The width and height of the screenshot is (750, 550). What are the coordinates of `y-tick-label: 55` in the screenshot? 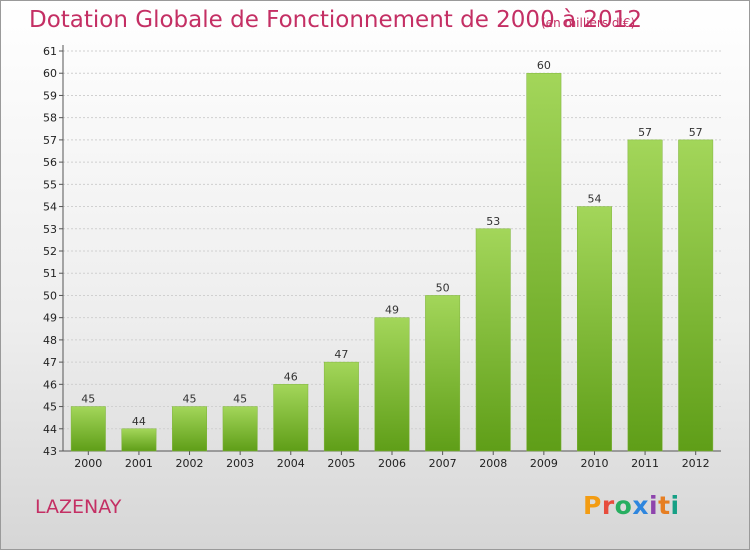 It's located at (50, 184).